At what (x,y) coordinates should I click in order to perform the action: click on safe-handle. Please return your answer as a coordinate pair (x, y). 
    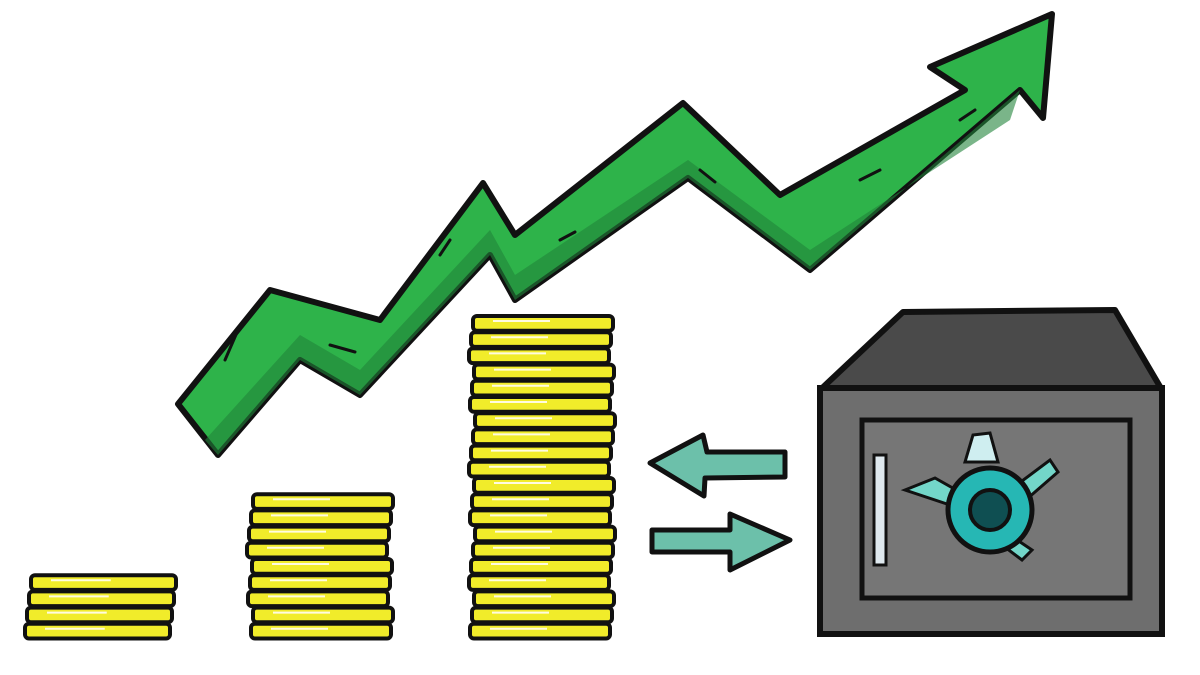
    Looking at the image, I should click on (880, 510).